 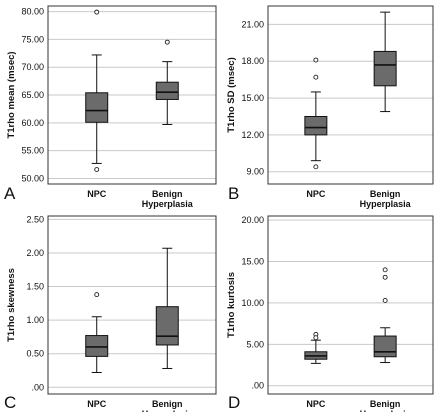 I want to click on y-tick-label: 1.00, so click(x=35, y=320).